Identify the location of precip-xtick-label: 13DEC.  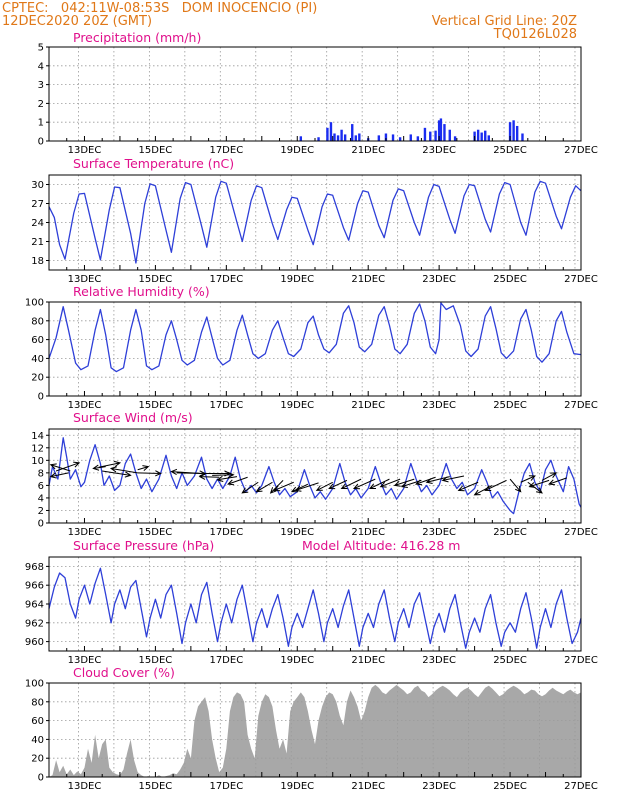
(85, 150).